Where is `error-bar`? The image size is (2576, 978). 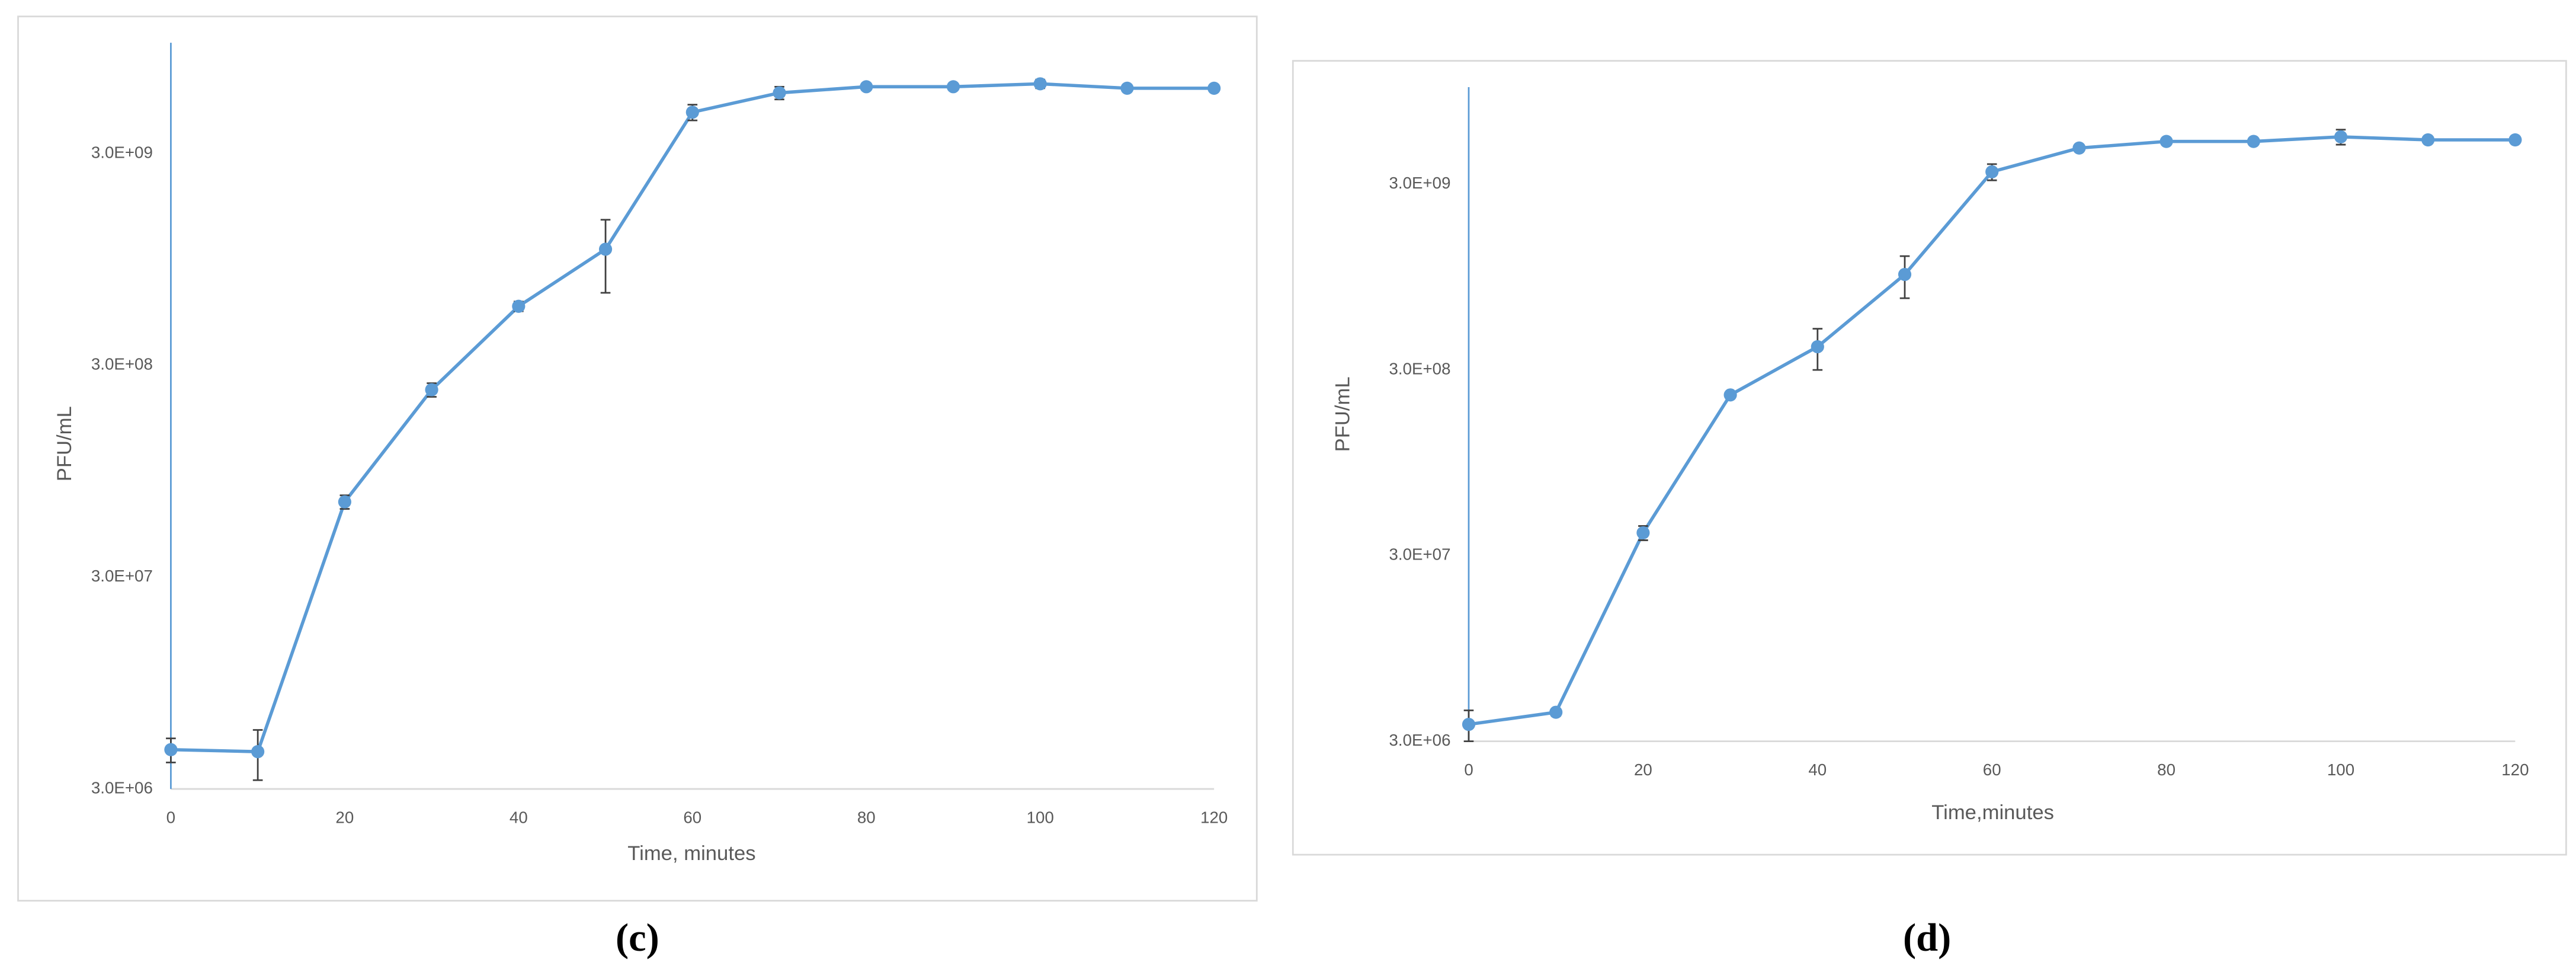
error-bar is located at coordinates (605, 256).